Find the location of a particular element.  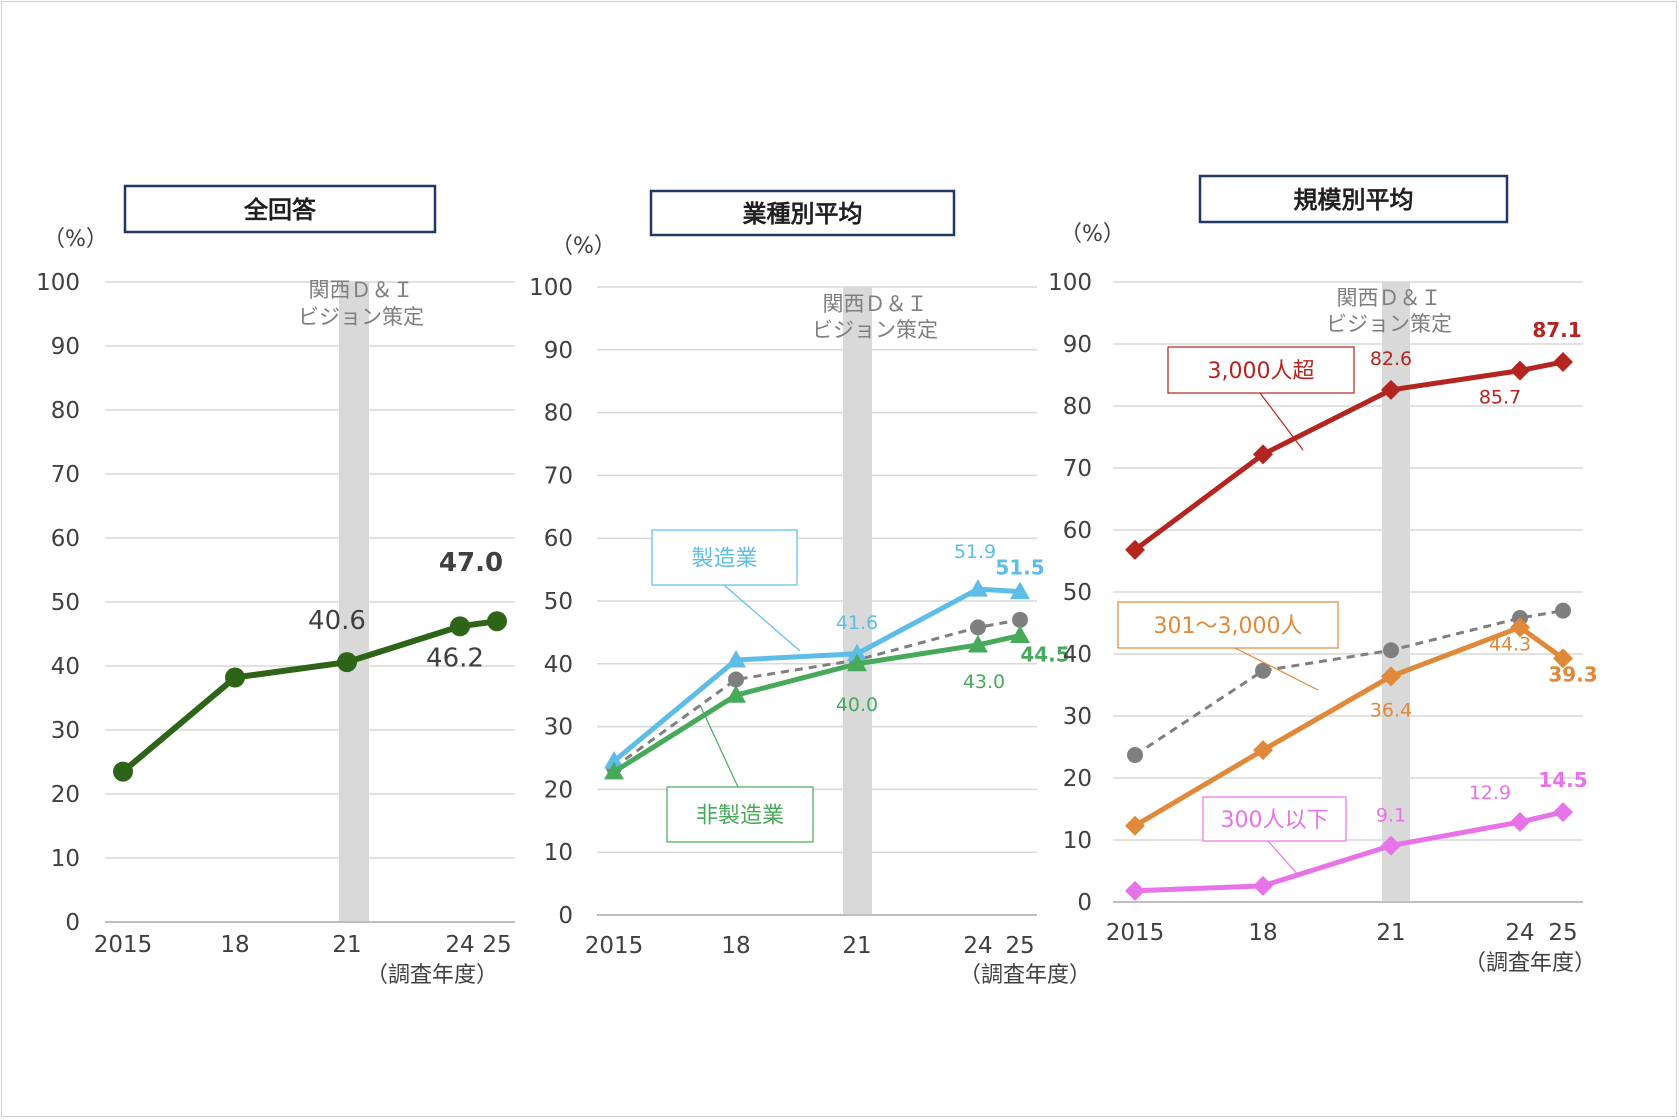

panel3-data-label: 9.1 is located at coordinates (1391, 816).